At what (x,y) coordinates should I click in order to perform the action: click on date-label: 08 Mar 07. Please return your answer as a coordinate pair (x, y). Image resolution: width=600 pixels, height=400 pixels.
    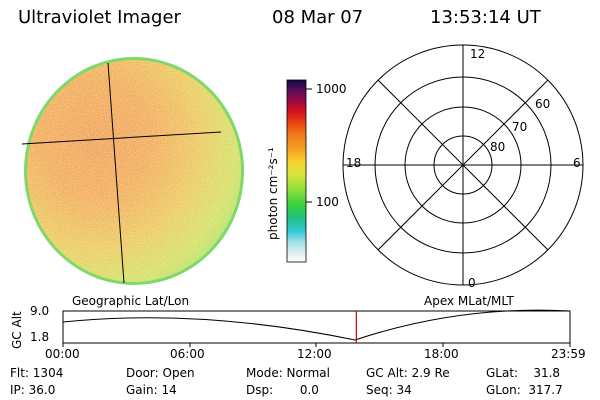
    Looking at the image, I should click on (318, 17).